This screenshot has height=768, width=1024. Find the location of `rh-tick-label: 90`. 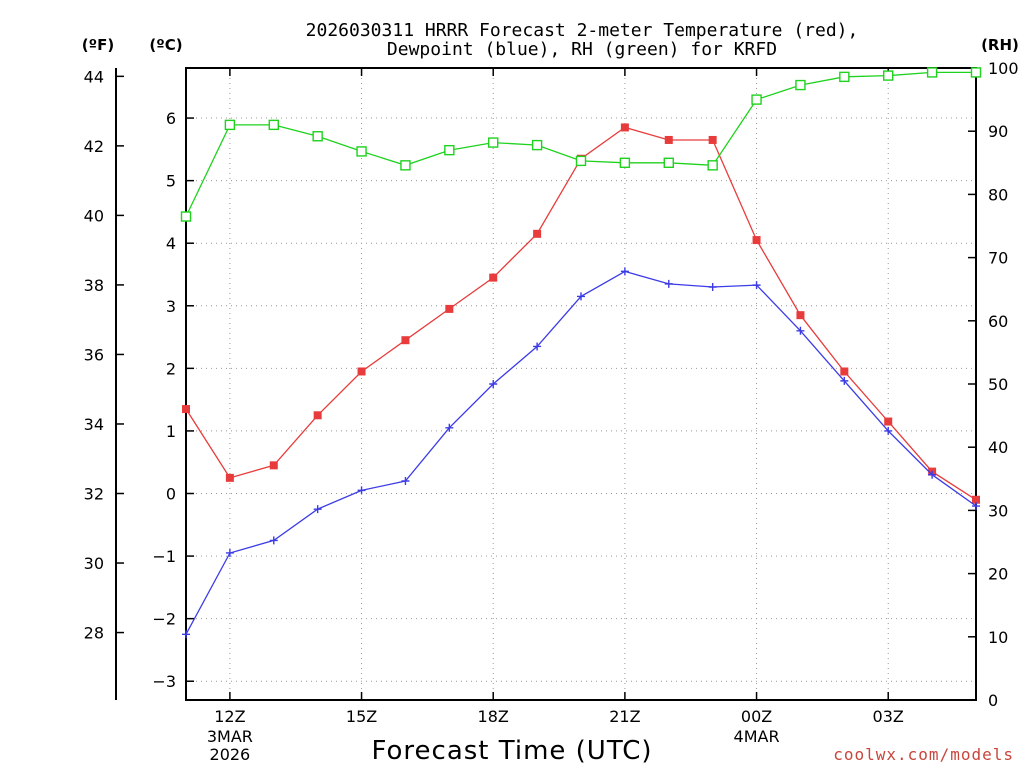

rh-tick-label: 90 is located at coordinates (998, 131).